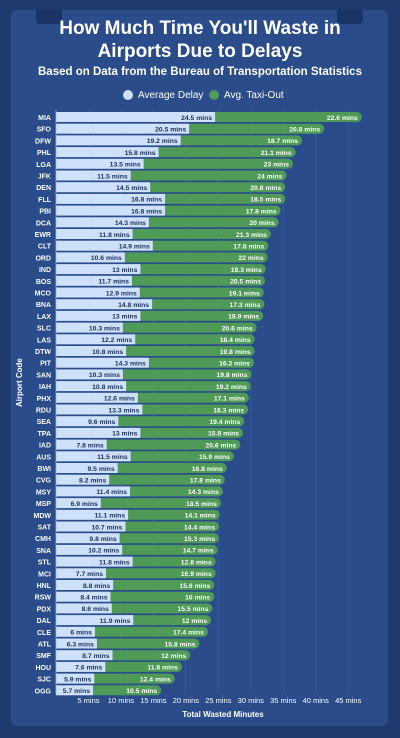  What do you see at coordinates (45, 212) in the screenshot?
I see `y-tick-label: PBI` at bounding box center [45, 212].